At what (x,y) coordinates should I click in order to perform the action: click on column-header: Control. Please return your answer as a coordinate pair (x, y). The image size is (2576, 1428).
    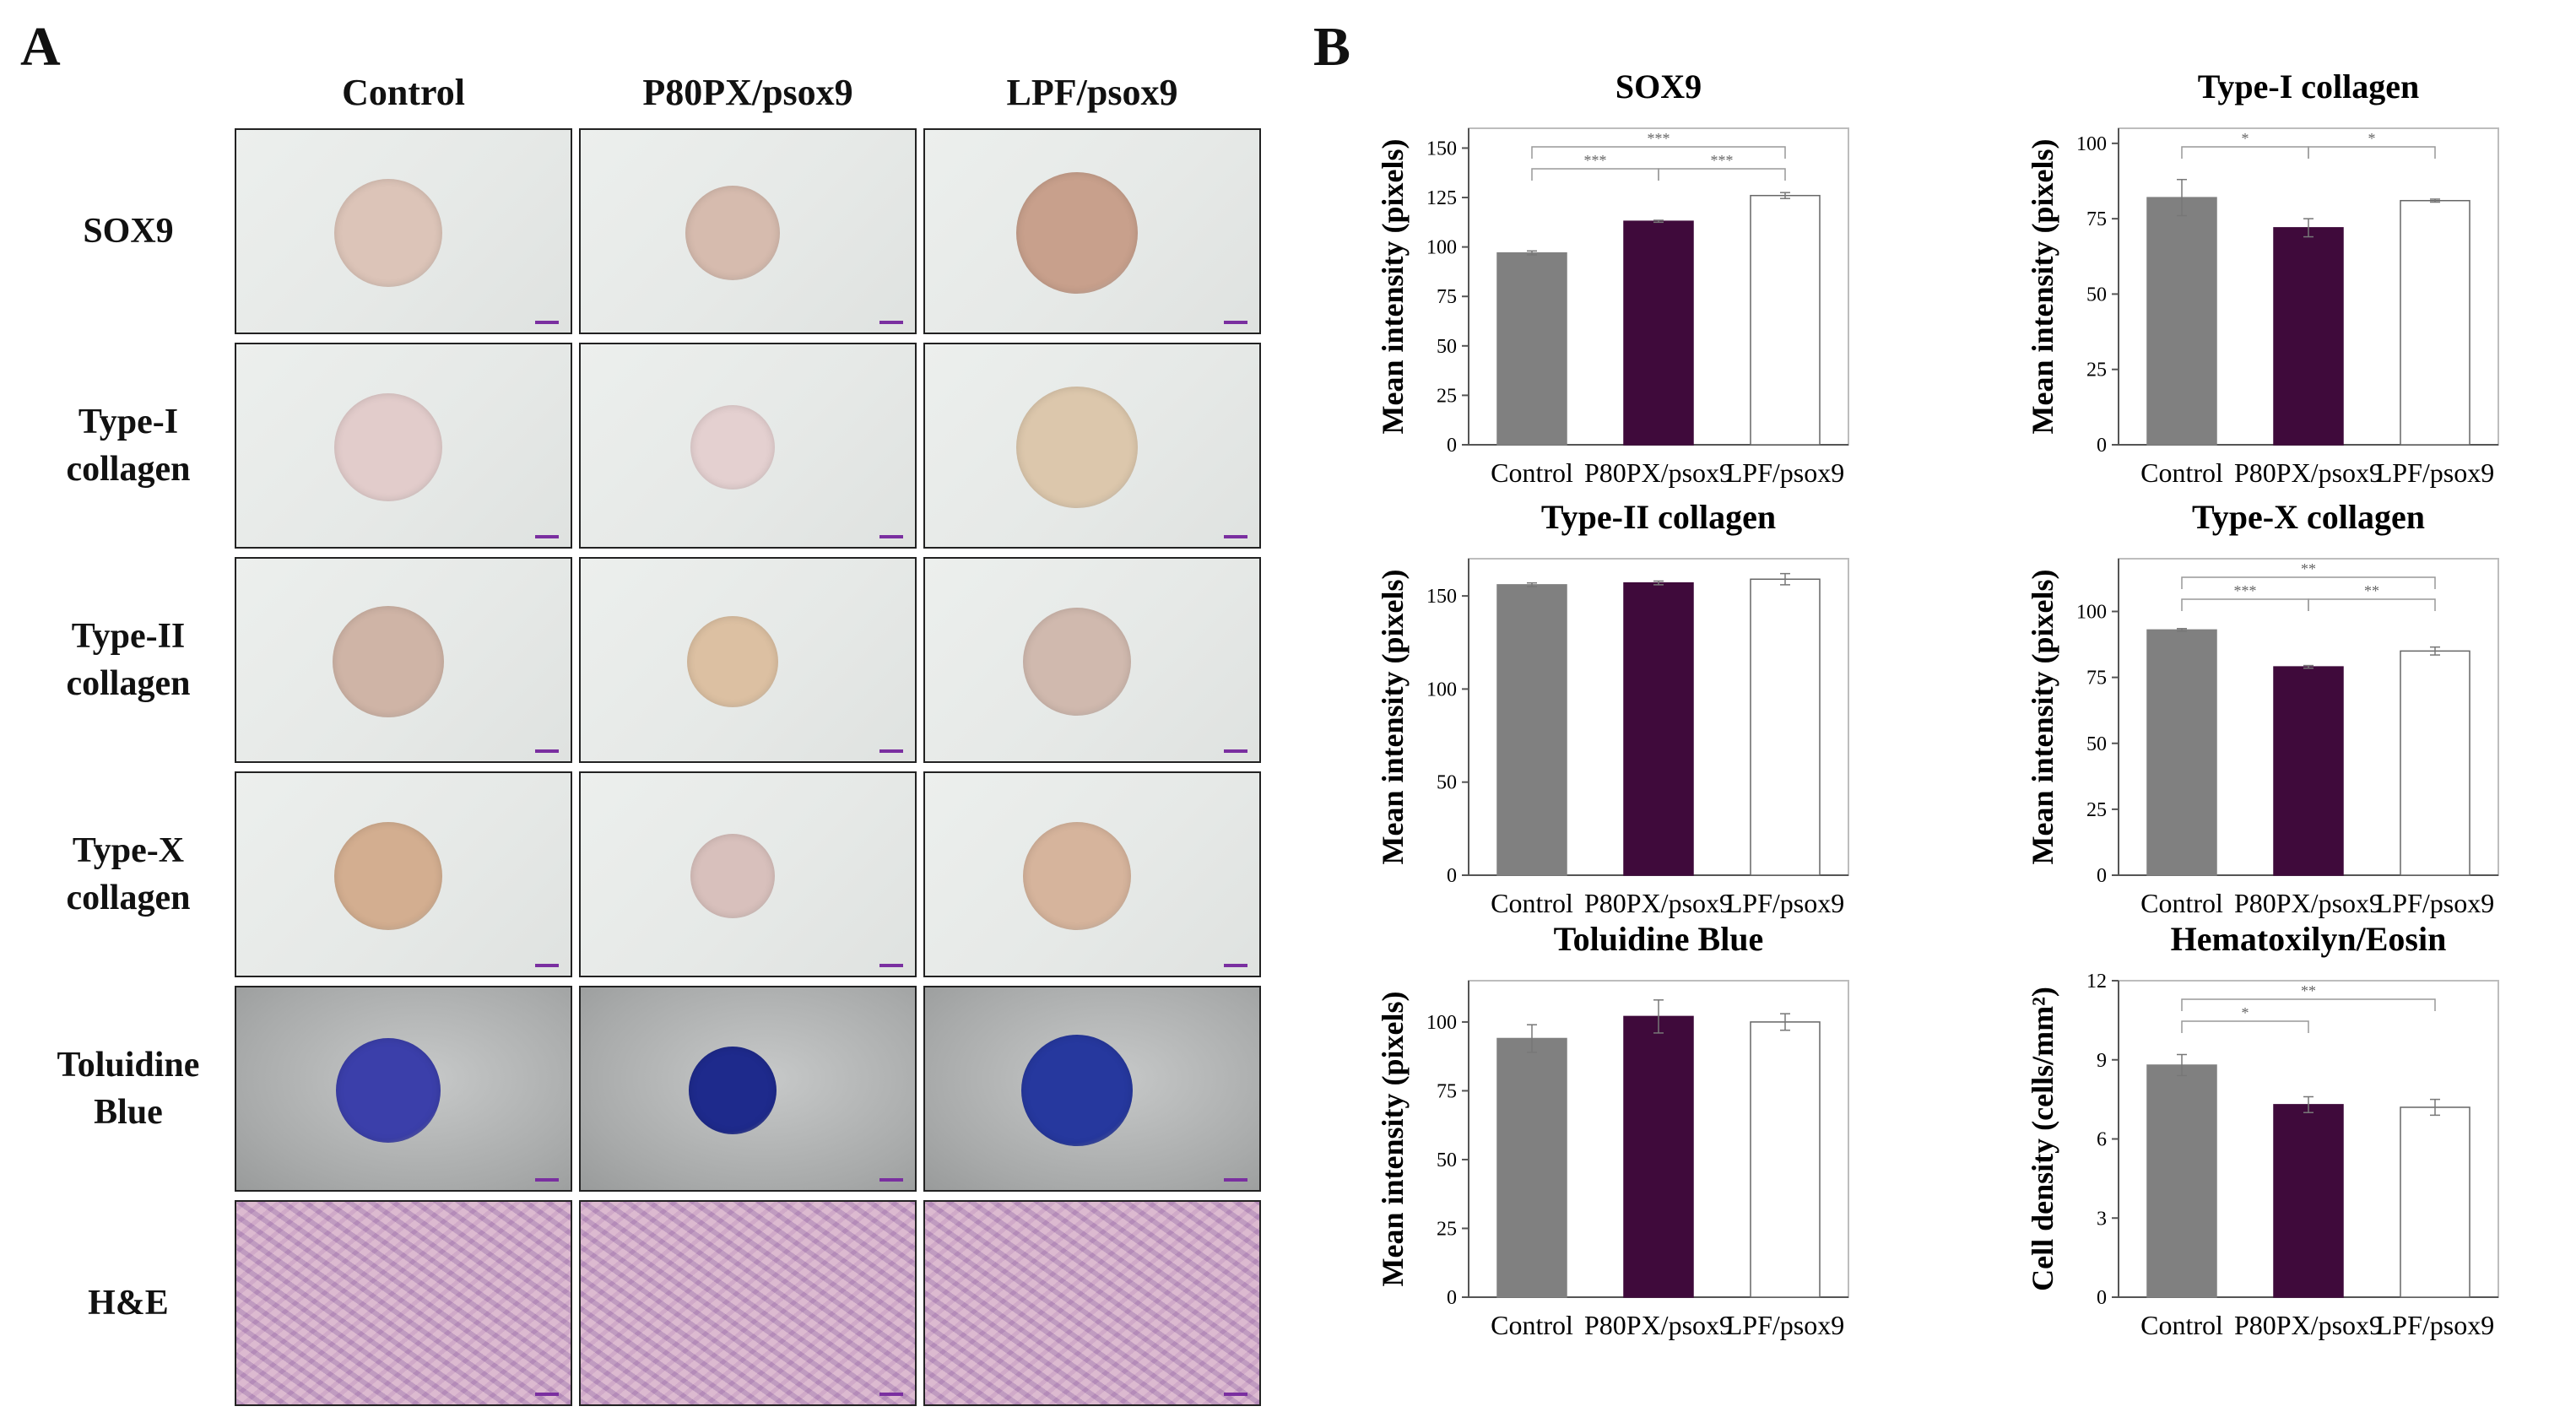
    Looking at the image, I should click on (403, 92).